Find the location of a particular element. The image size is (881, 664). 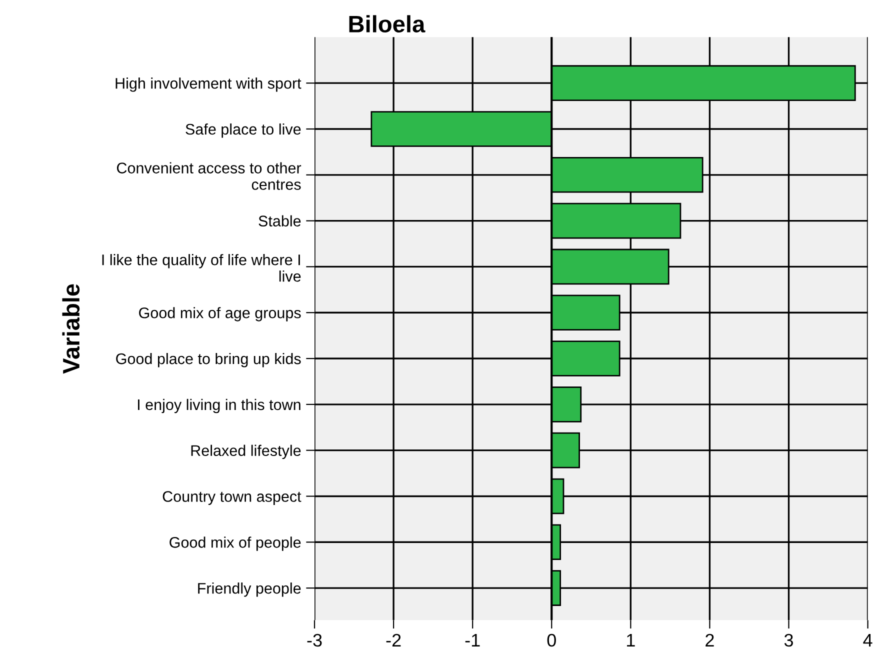

x-tick-label: 0 is located at coordinates (551, 640).